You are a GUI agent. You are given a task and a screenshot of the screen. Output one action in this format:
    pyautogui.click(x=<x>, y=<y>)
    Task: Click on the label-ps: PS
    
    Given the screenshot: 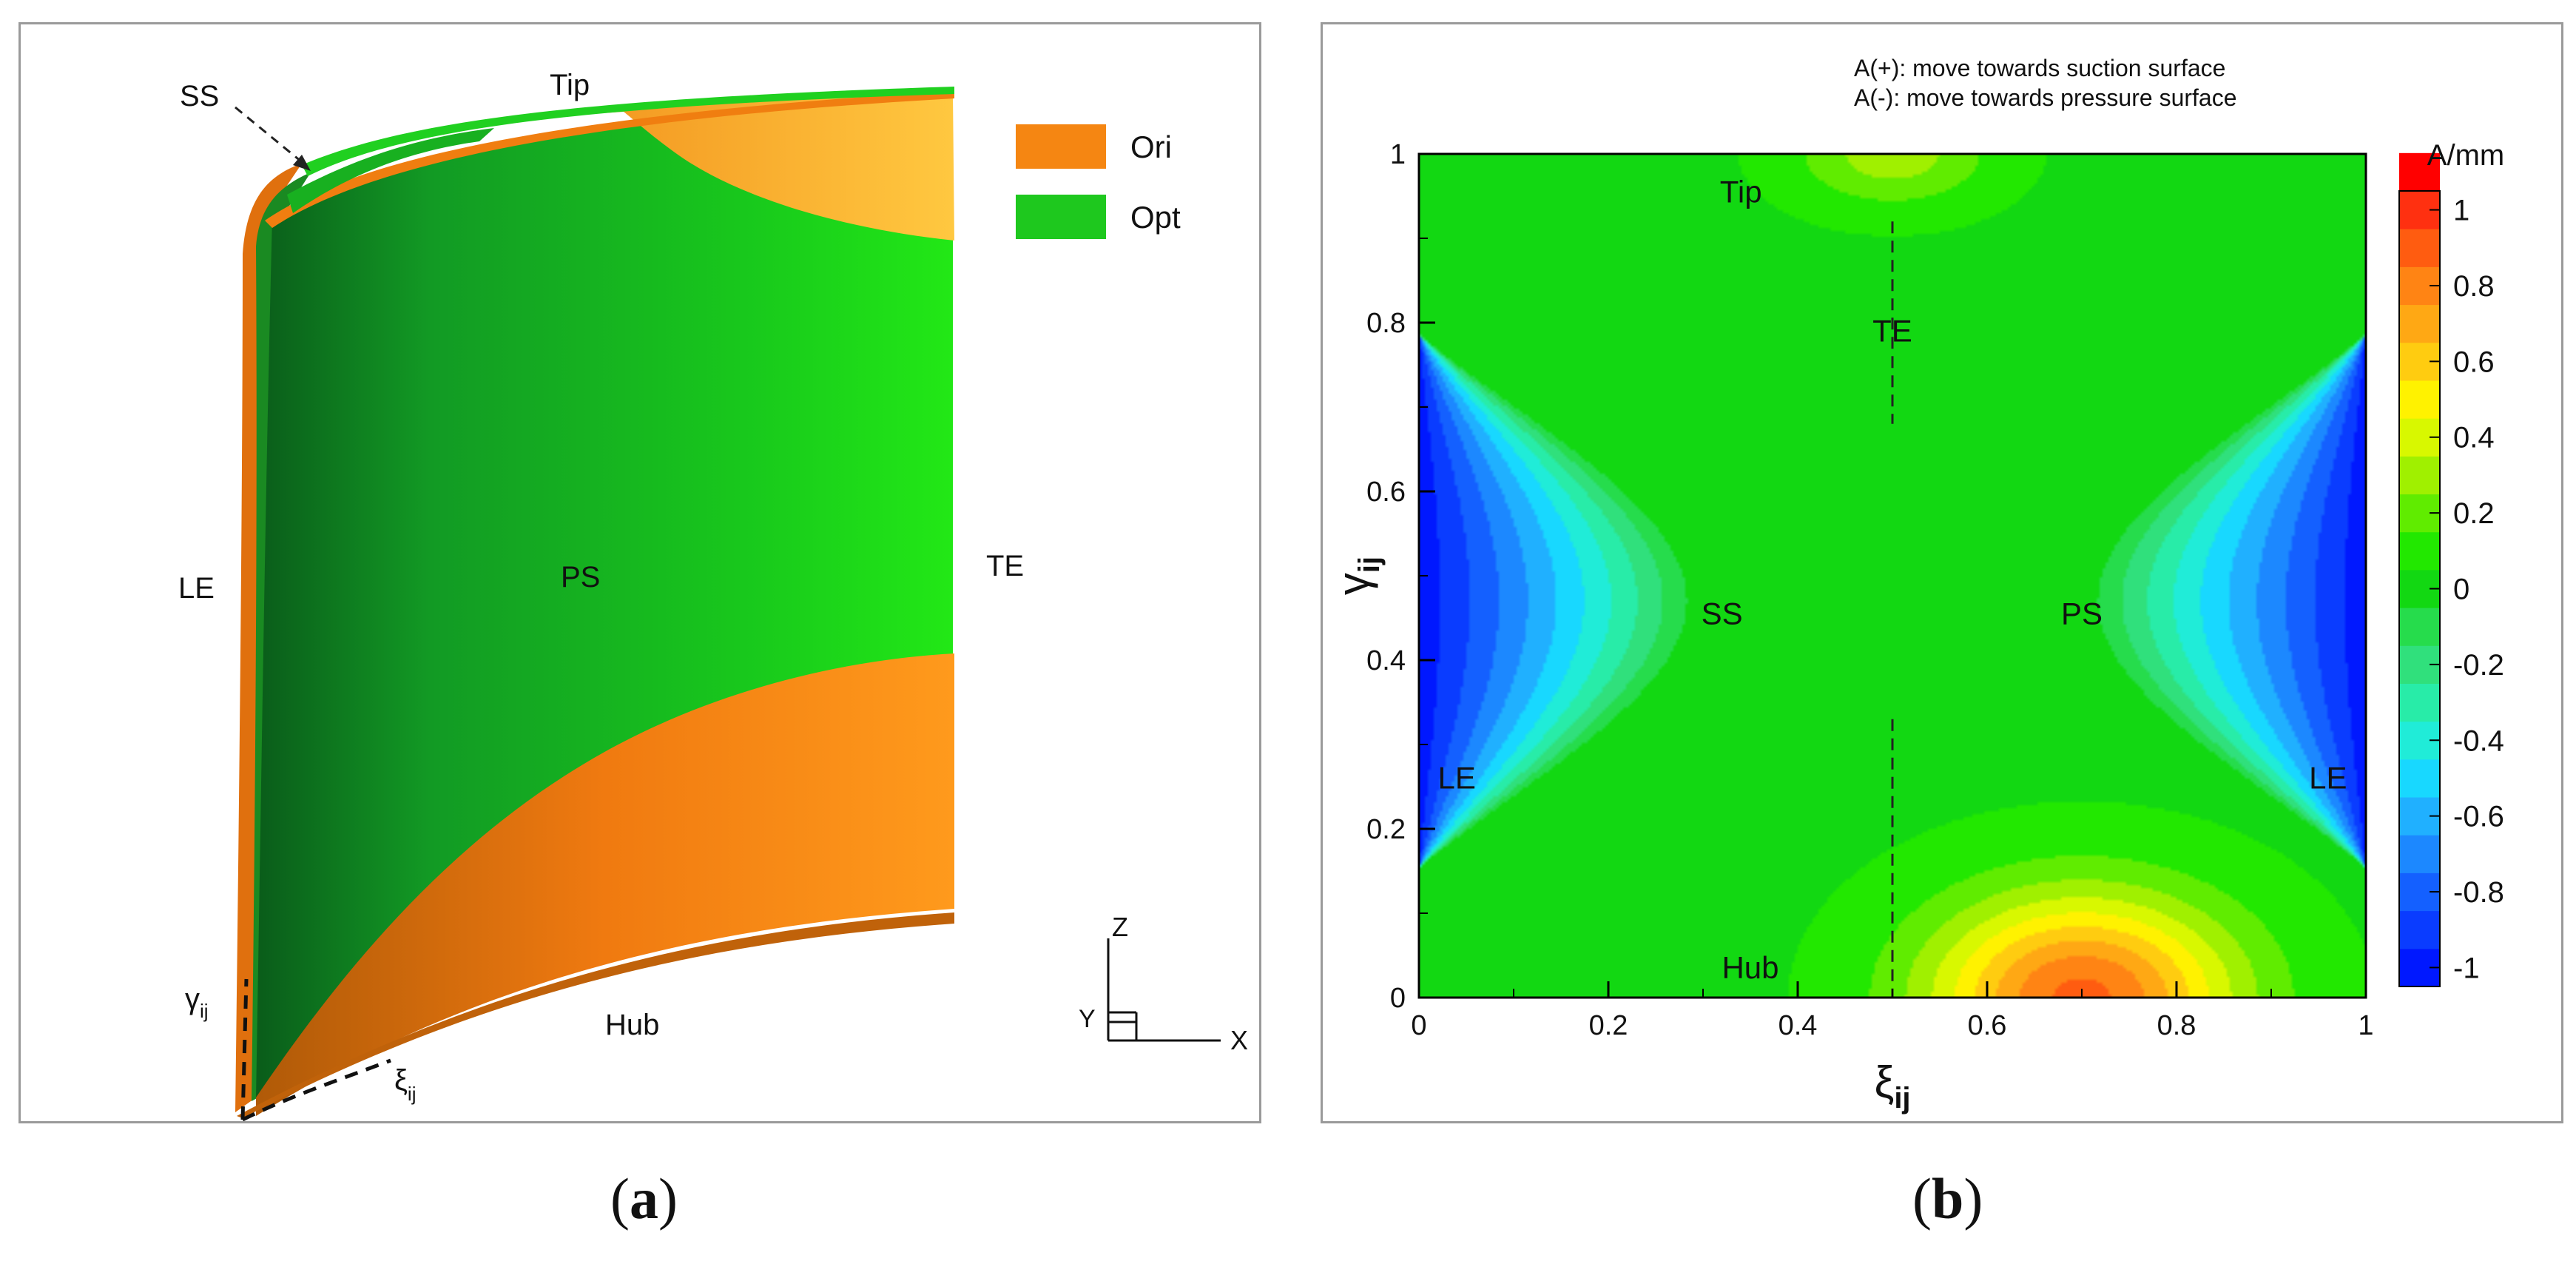 What is the action you would take?
    pyautogui.click(x=580, y=578)
    